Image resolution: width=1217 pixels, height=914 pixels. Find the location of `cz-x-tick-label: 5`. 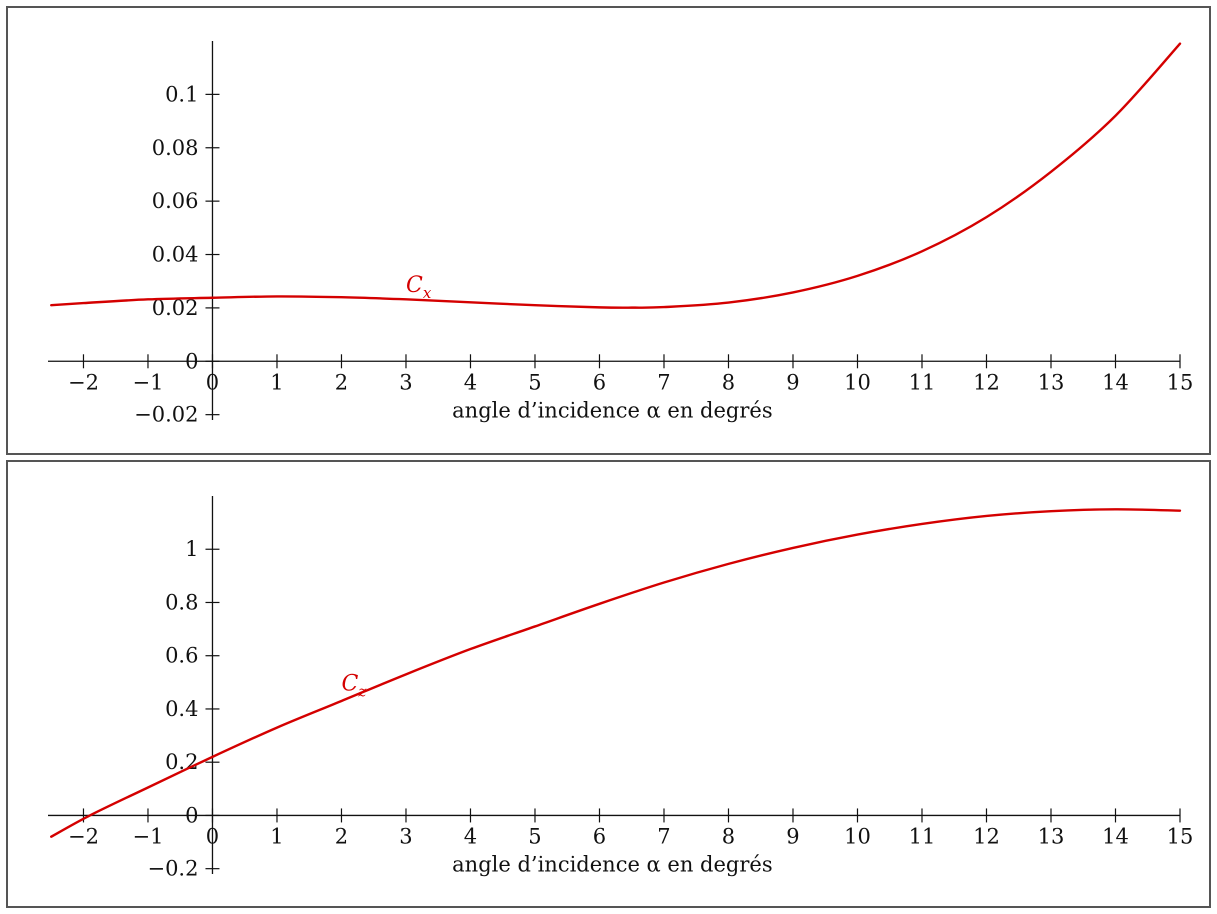

cz-x-tick-label: 5 is located at coordinates (534, 836).